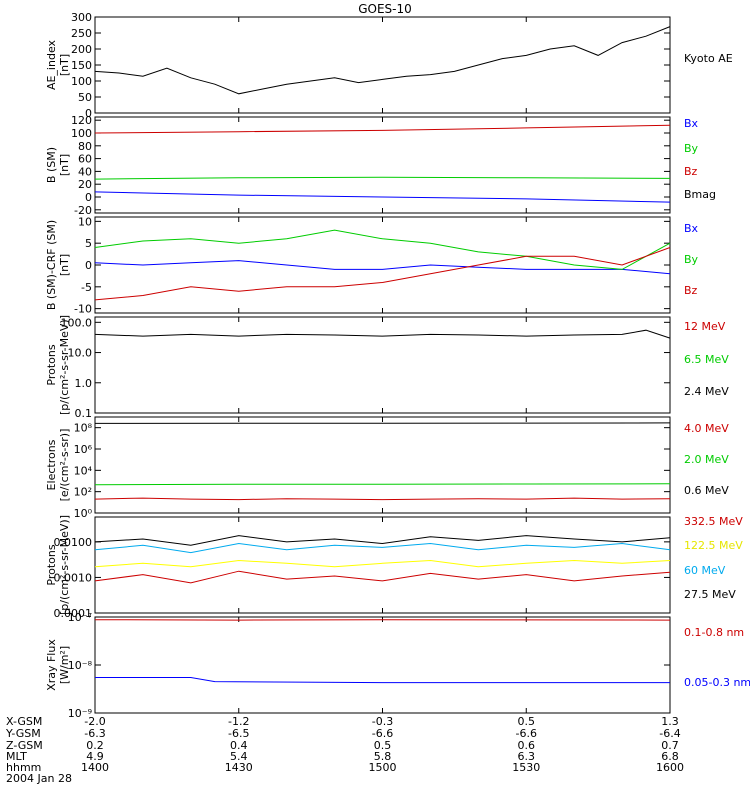 This screenshot has width=750, height=800. What do you see at coordinates (527, 756) in the screenshot?
I see `x-axis-value: 6.3` at bounding box center [527, 756].